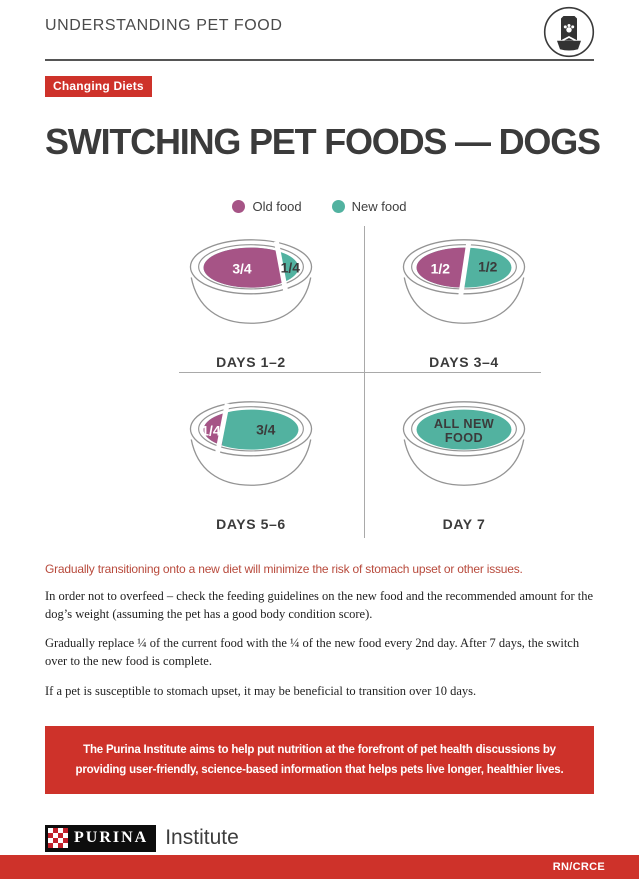 This screenshot has width=639, height=879. I want to click on purina-logo-box: PURINA, so click(101, 838).